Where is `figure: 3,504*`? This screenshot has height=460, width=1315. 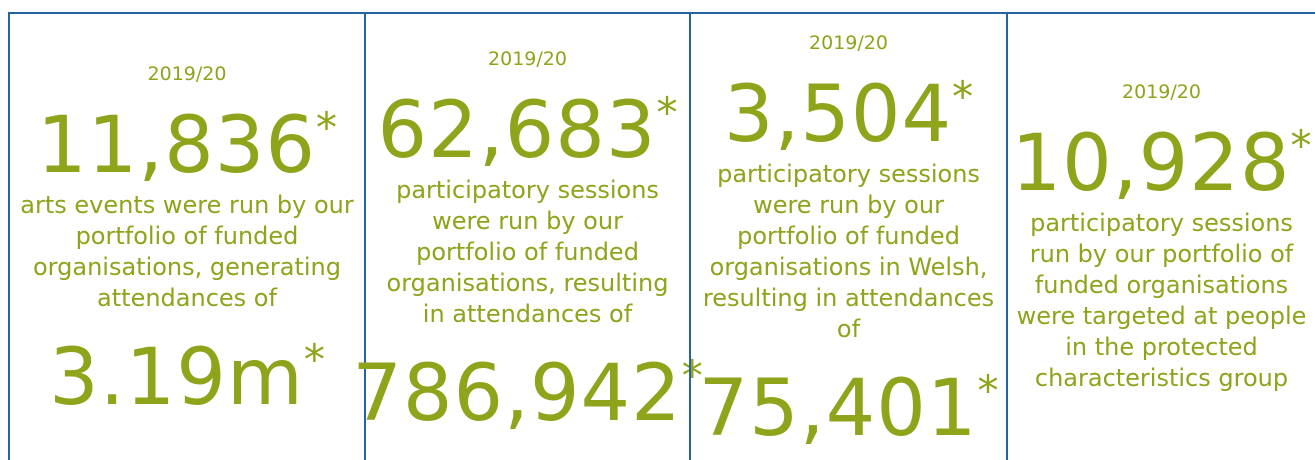
figure: 3,504* is located at coordinates (848, 106).